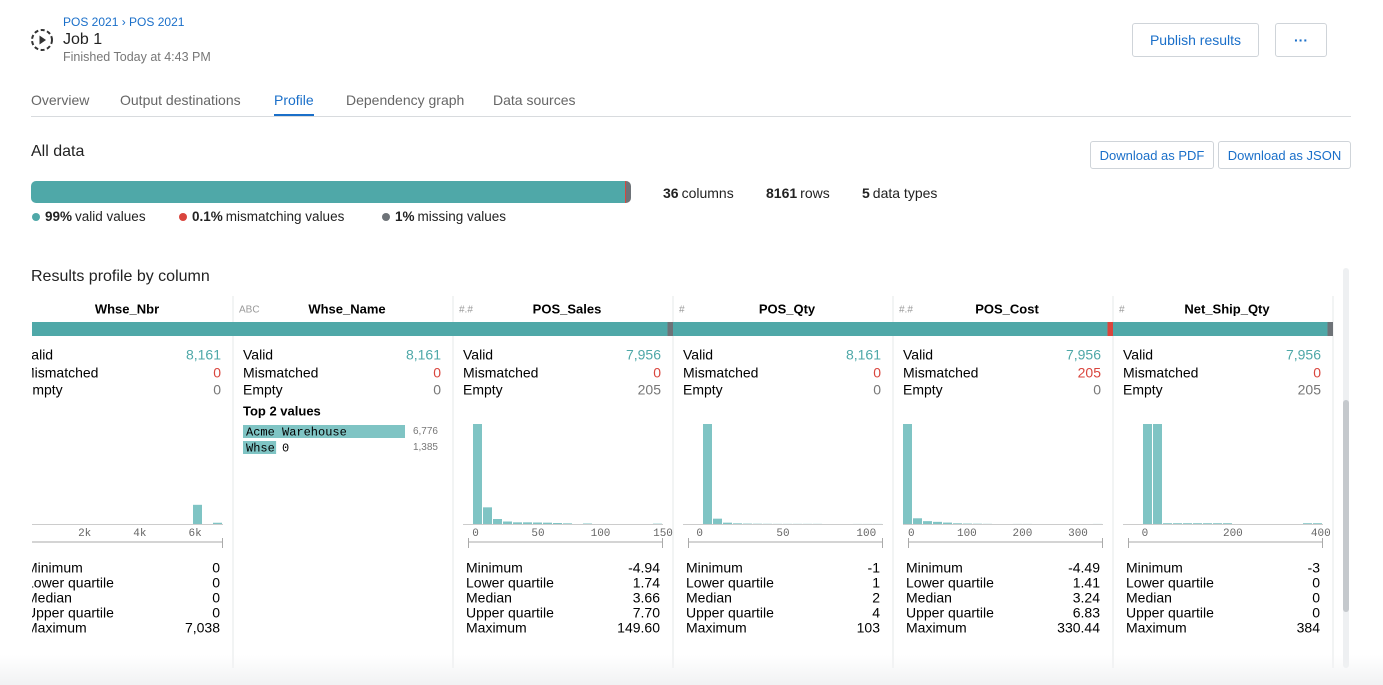 The width and height of the screenshot is (1383, 685). Describe the element at coordinates (89, 216) in the screenshot. I see `legend-item: 99% valid values` at that location.